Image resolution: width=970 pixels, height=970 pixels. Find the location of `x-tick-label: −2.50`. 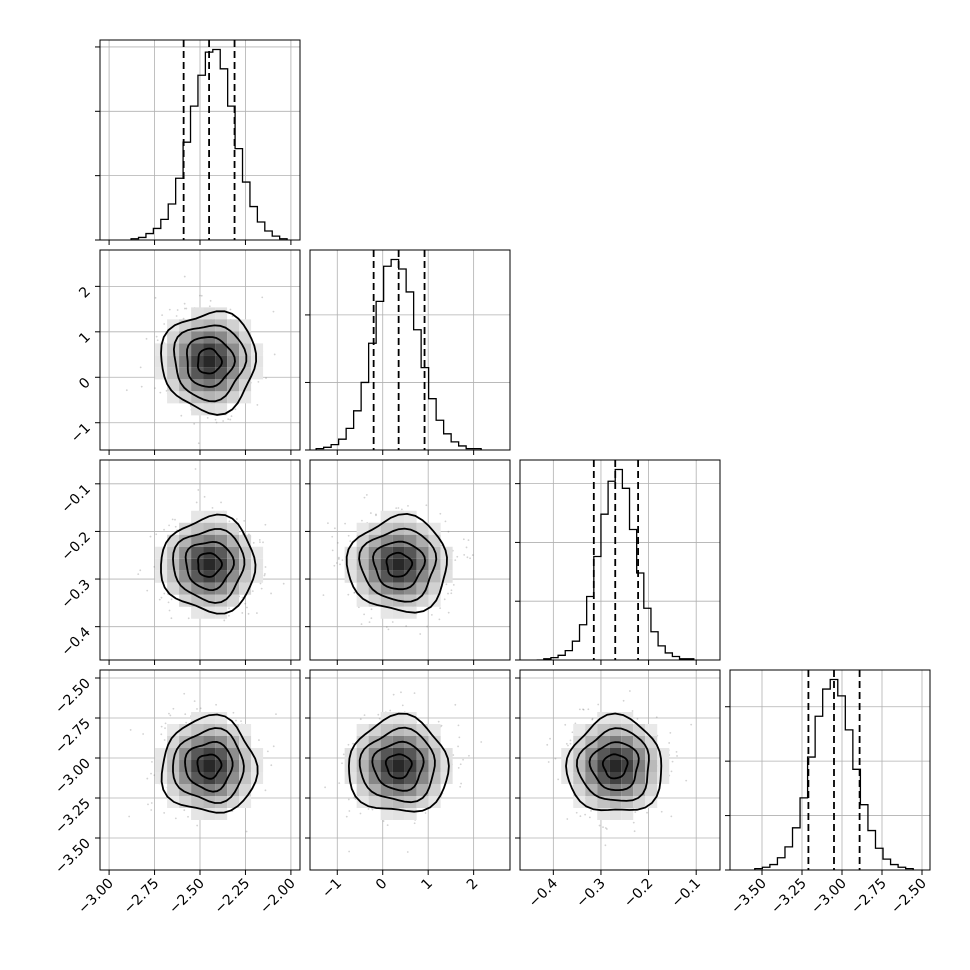

x-tick-label: −2.50 is located at coordinates (909, 897).